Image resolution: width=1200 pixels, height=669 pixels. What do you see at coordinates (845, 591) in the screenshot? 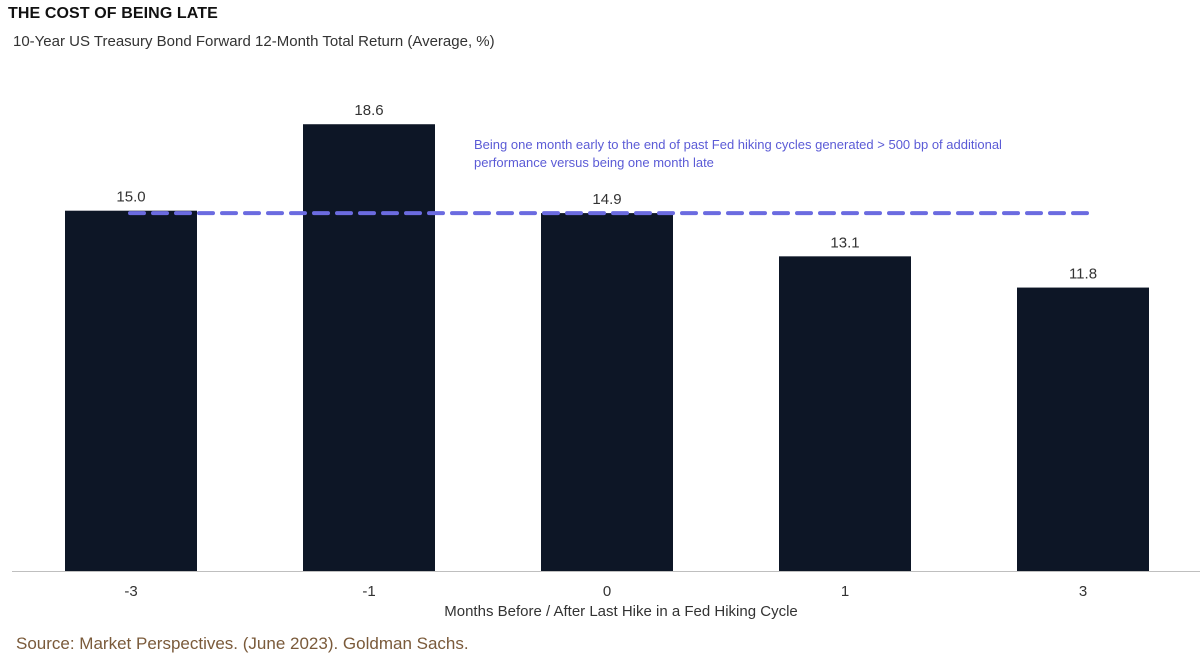
I see `x-tick-label: 1` at bounding box center [845, 591].